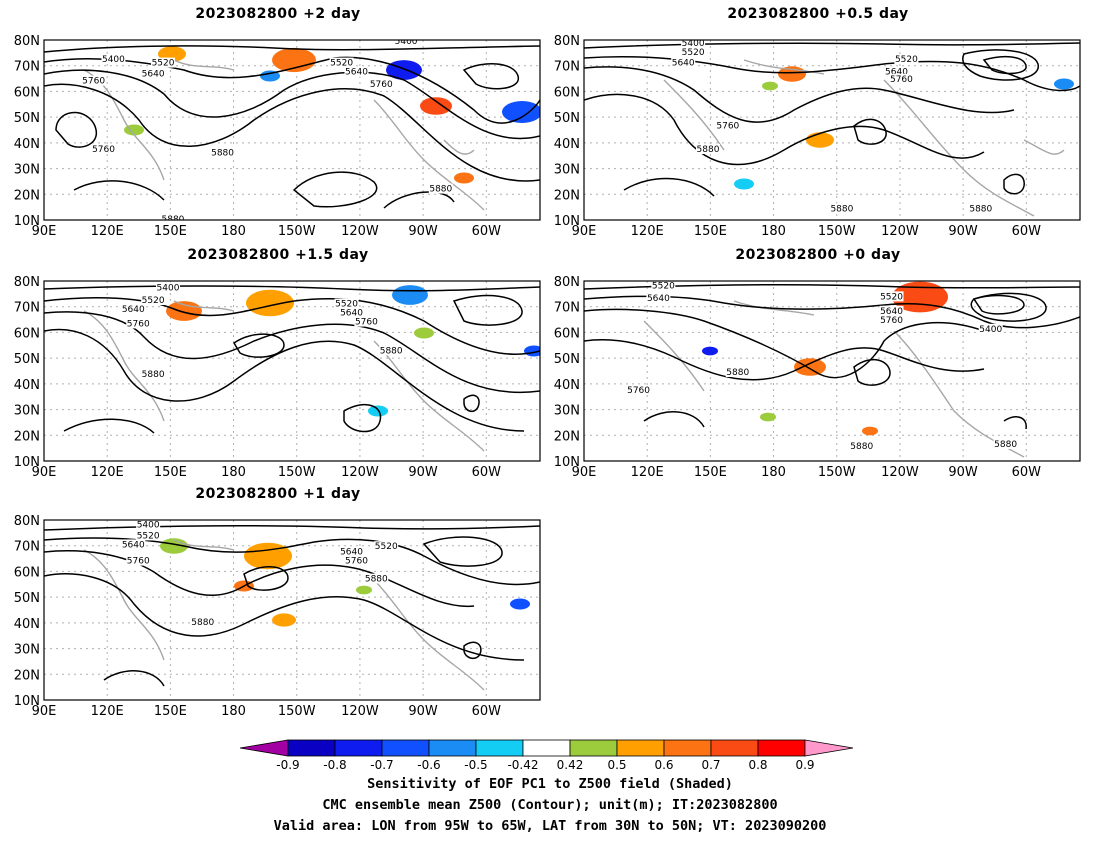  Describe the element at coordinates (27, 675) in the screenshot. I see `lat-tick-label: 20N` at that location.